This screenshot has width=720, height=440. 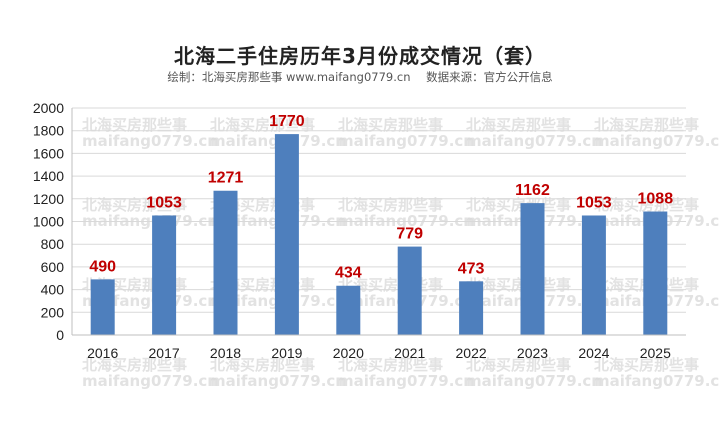 I want to click on y-tick-label: 400, so click(x=53, y=290).